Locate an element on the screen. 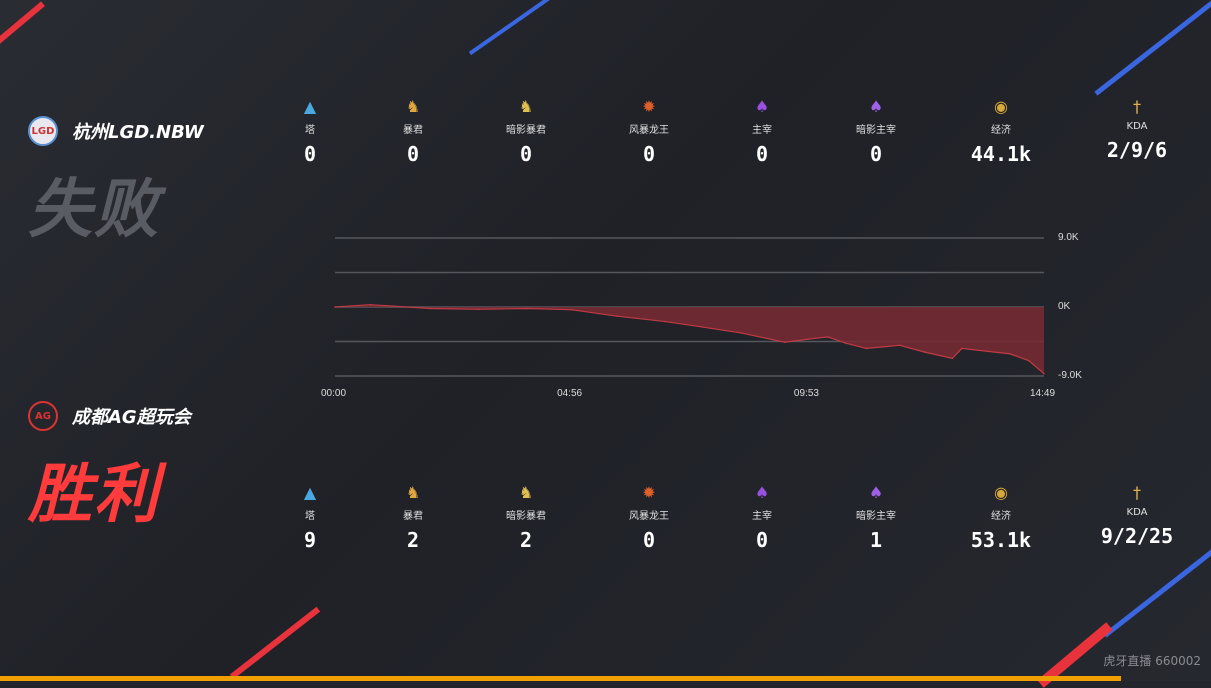 The width and height of the screenshot is (1211, 688). stat-0: ▲ 塔 0 is located at coordinates (310, 131).